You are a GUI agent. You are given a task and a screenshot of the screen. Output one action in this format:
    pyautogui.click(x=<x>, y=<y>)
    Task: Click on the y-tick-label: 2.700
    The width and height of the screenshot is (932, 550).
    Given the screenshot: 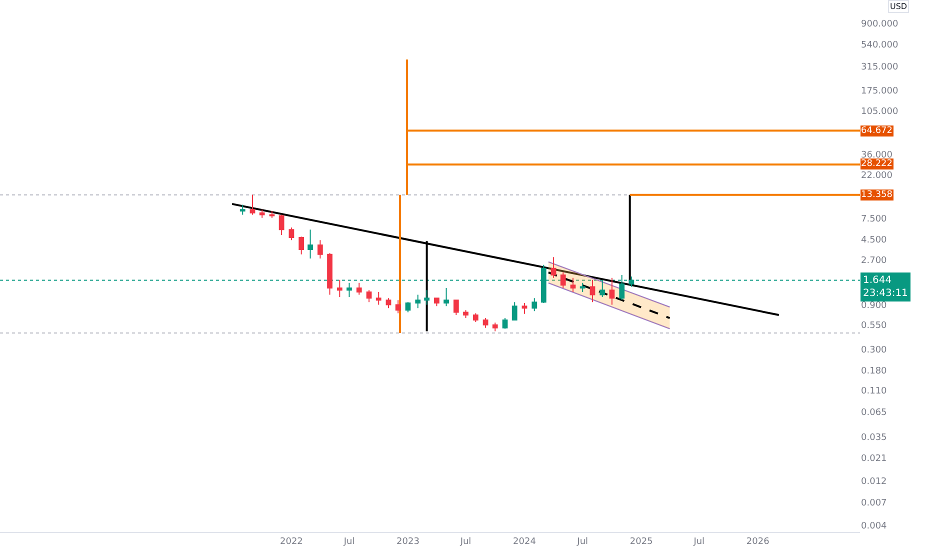 What is the action you would take?
    pyautogui.click(x=874, y=261)
    